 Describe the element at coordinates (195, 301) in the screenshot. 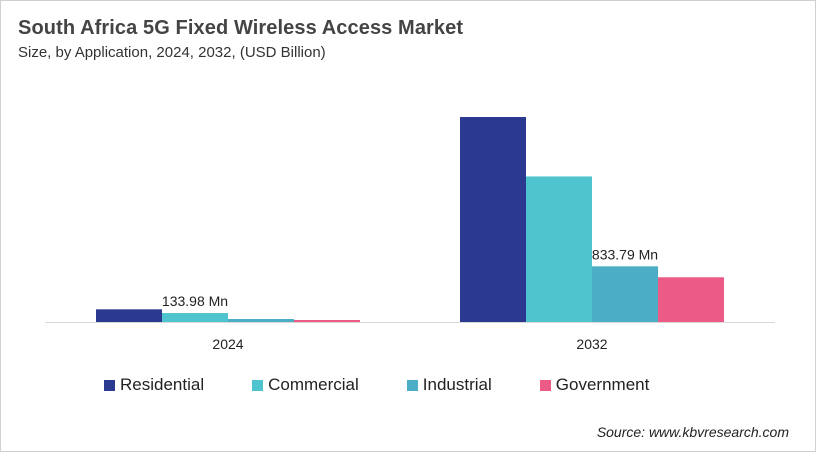

I see `data-label: 133.98 Mn` at that location.